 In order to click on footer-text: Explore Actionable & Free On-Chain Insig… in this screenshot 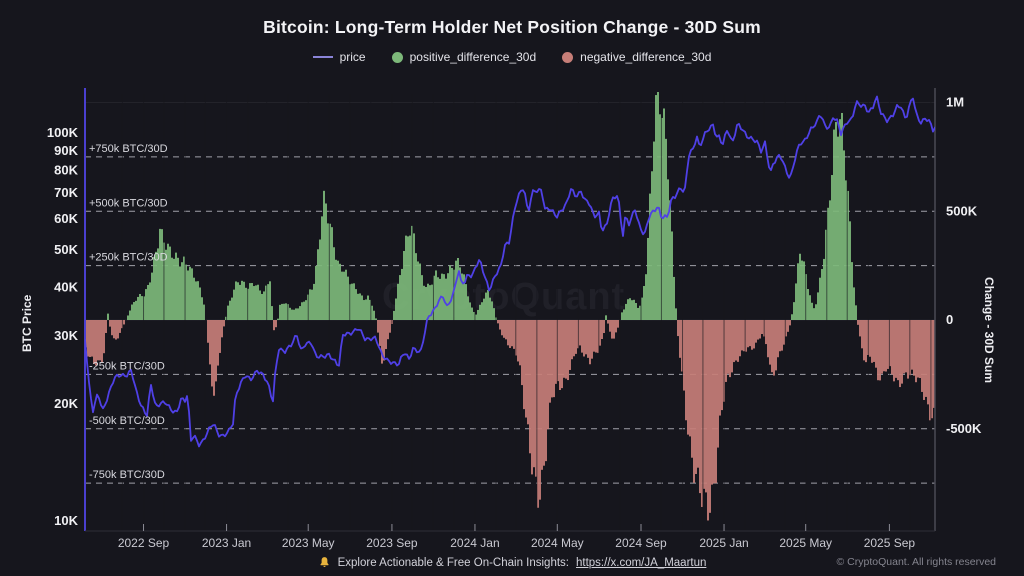, I will do `click(453, 562)`.